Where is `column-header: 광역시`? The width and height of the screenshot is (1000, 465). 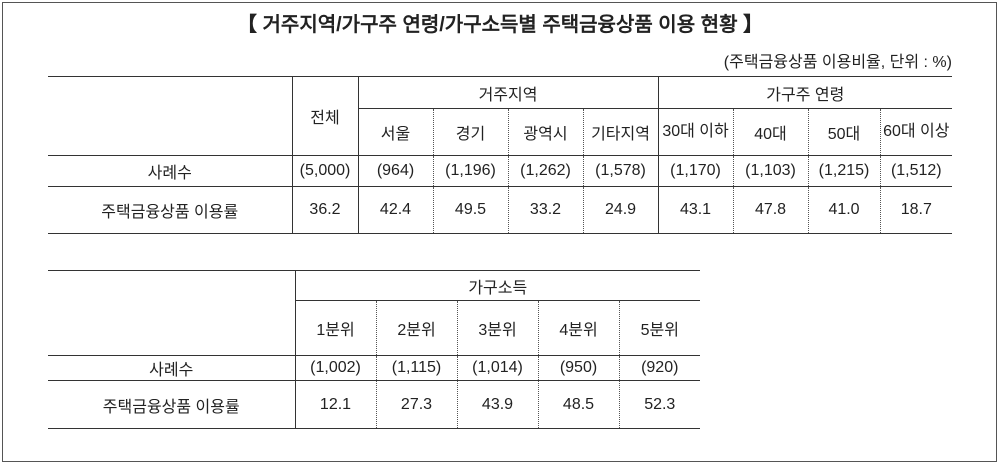 column-header: 광역시 is located at coordinates (545, 132).